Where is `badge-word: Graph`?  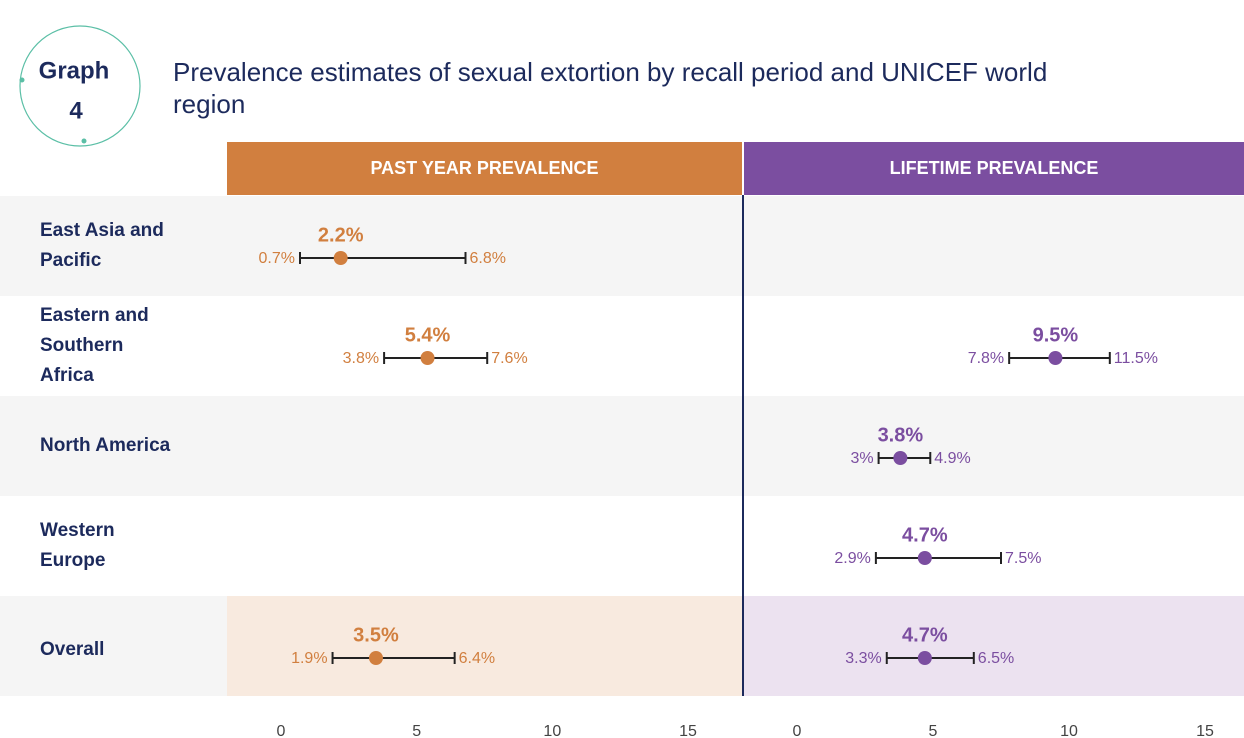
badge-word: Graph is located at coordinates (74, 70).